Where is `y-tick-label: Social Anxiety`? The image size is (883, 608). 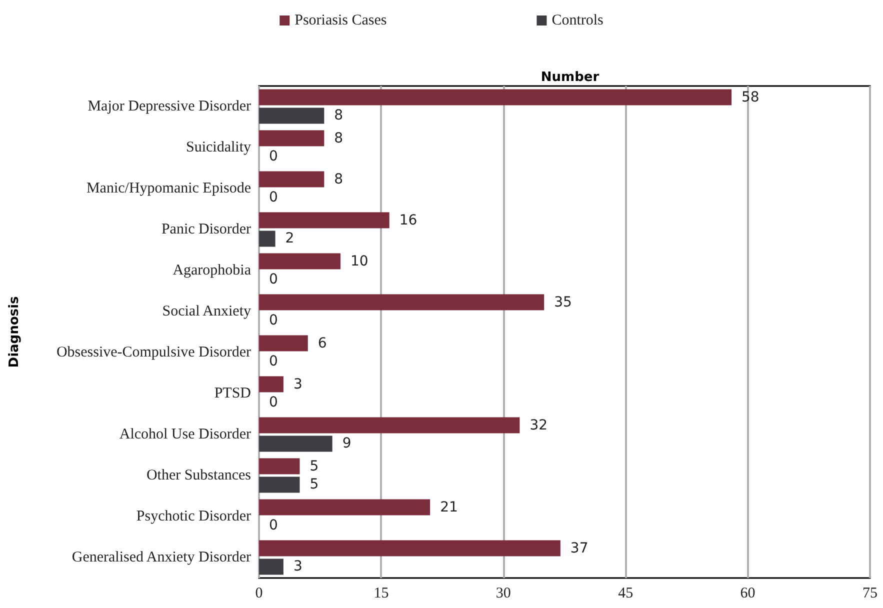 y-tick-label: Social Anxiety is located at coordinates (207, 312).